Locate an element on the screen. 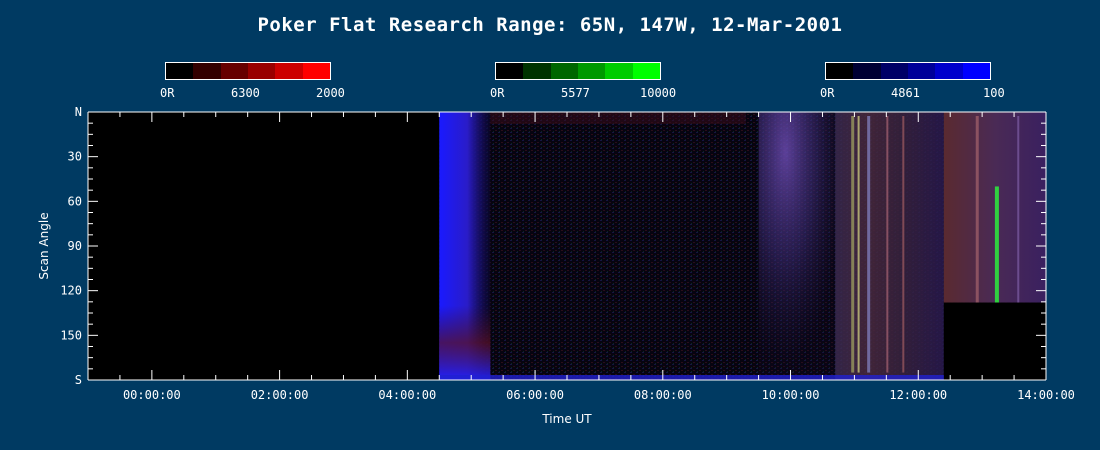 This screenshot has width=1100, height=450. data-gap is located at coordinates (994, 341).